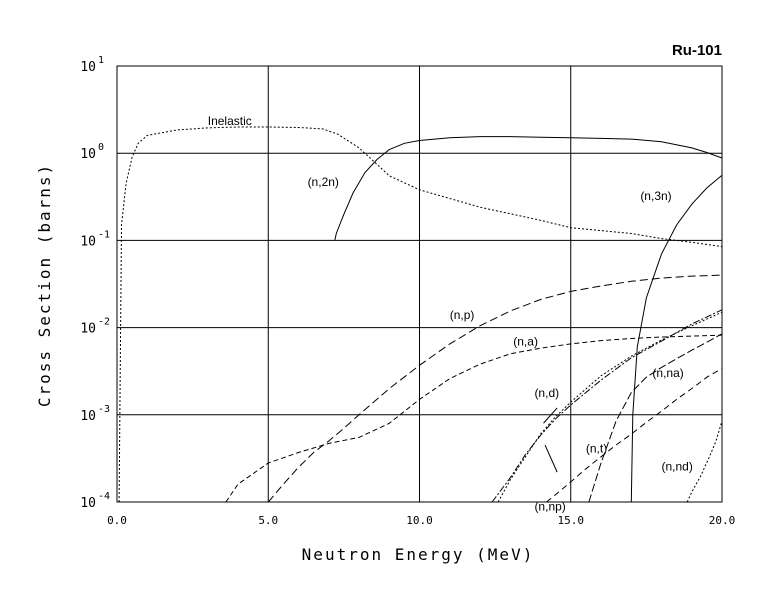 The width and height of the screenshot is (780, 590). I want to click on y-tick-label: 10 0, so click(92, 152).